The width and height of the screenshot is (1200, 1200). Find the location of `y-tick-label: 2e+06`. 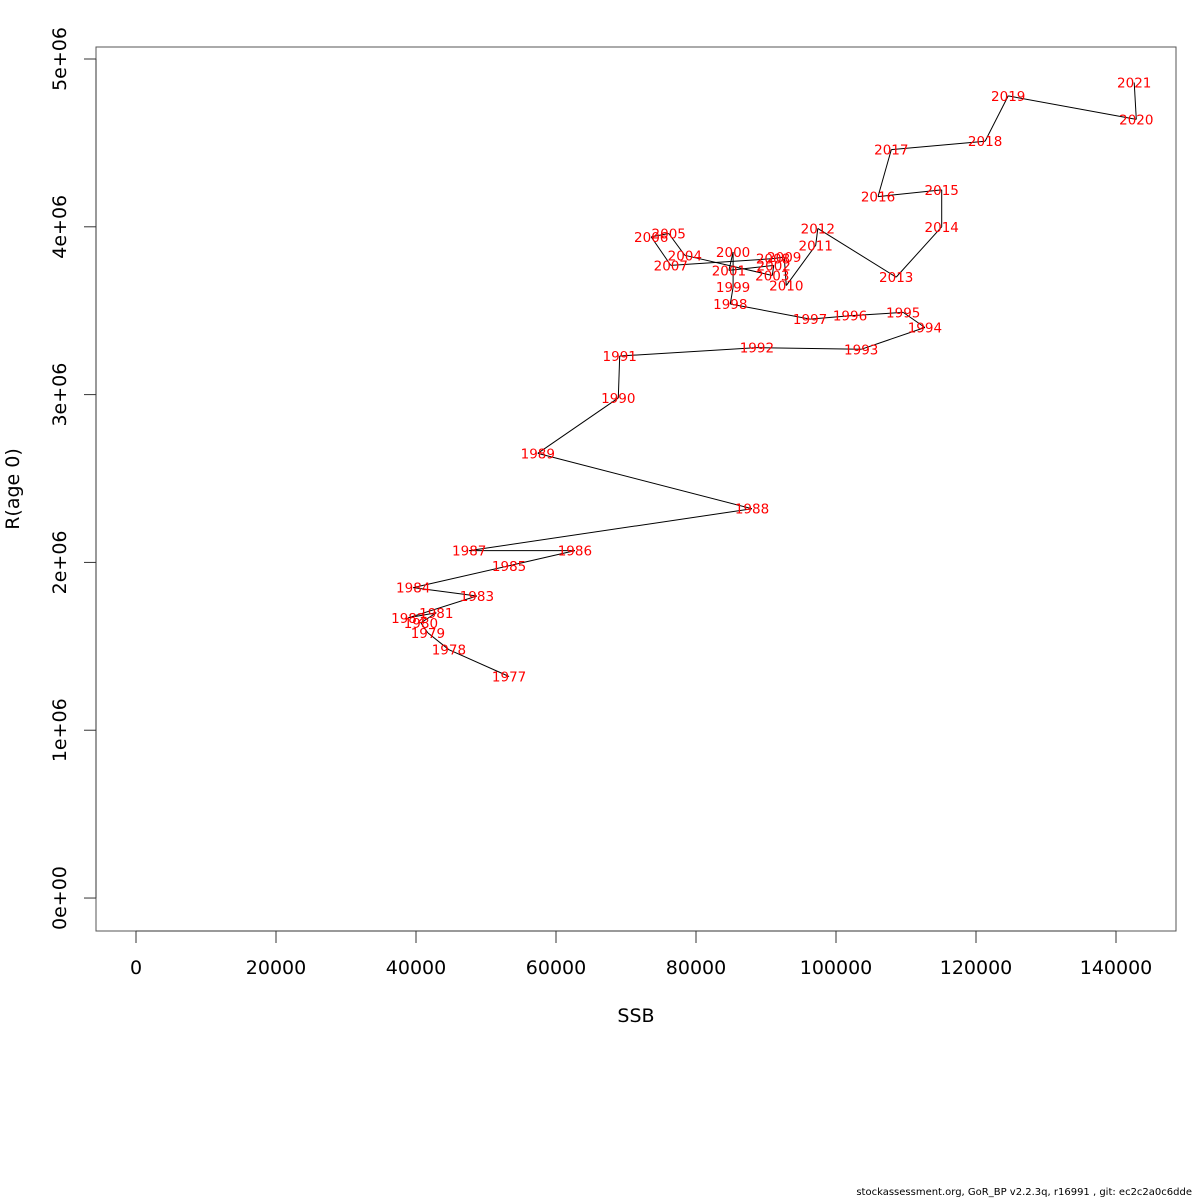

y-tick-label: 2e+06 is located at coordinates (60, 562).